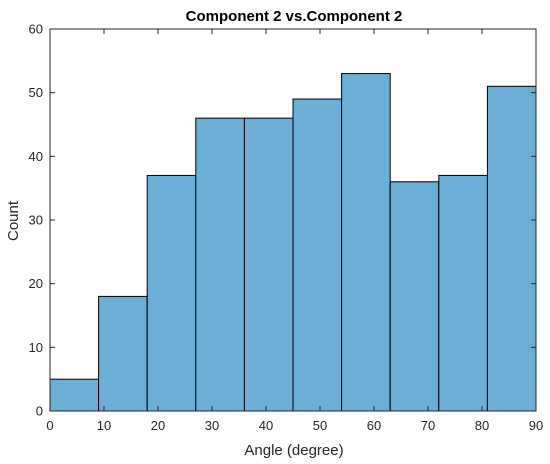 This screenshot has width=550, height=464. Describe the element at coordinates (482, 425) in the screenshot. I see `x-tick-label: 80` at that location.